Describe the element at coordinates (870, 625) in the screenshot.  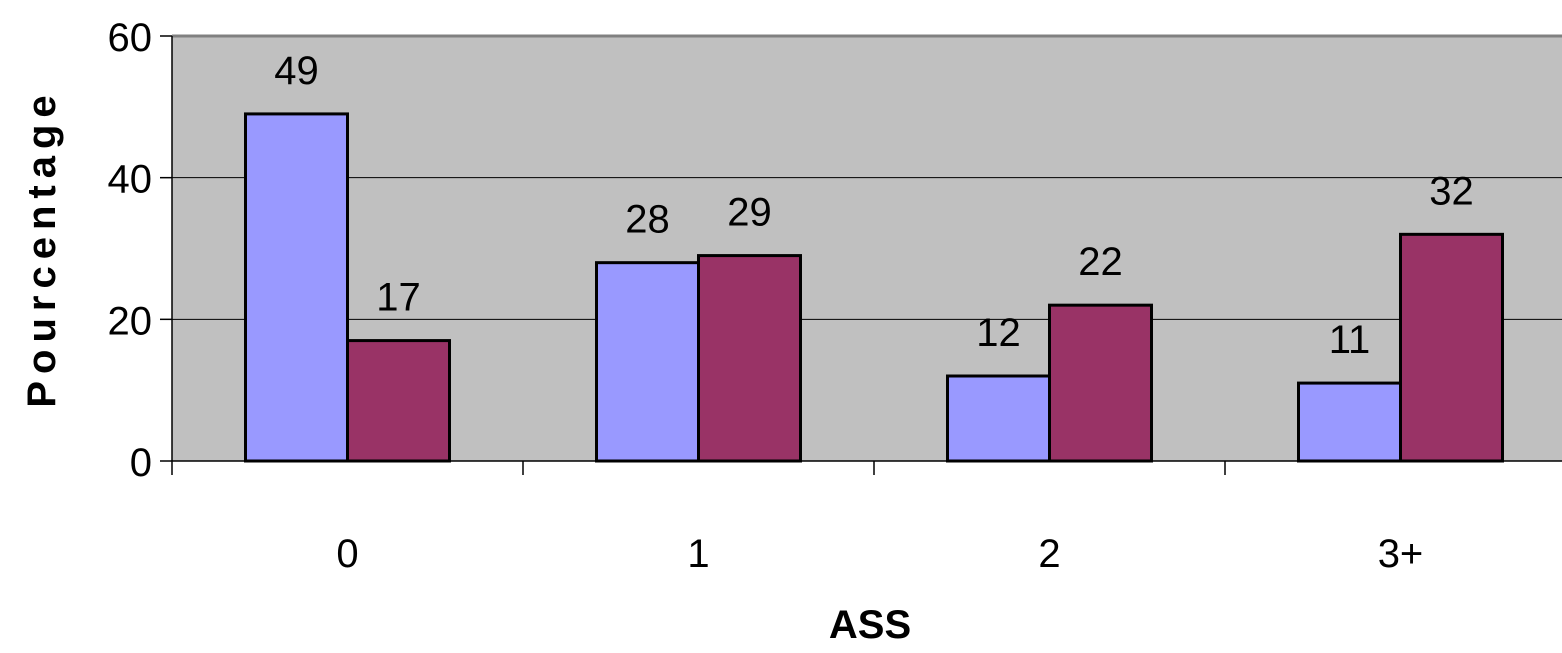
I see `x-axis-title: ASS` at that location.